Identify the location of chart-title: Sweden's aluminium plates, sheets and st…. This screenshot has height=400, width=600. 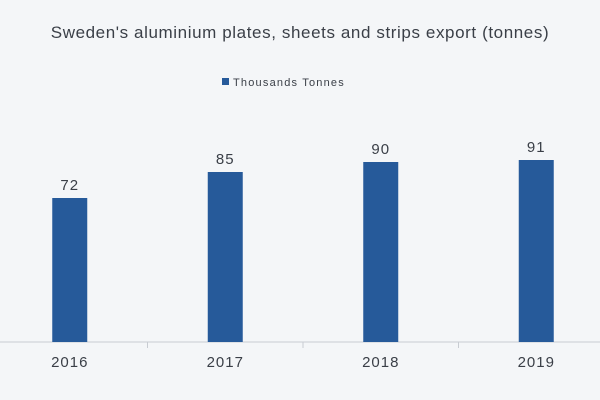
(300, 32).